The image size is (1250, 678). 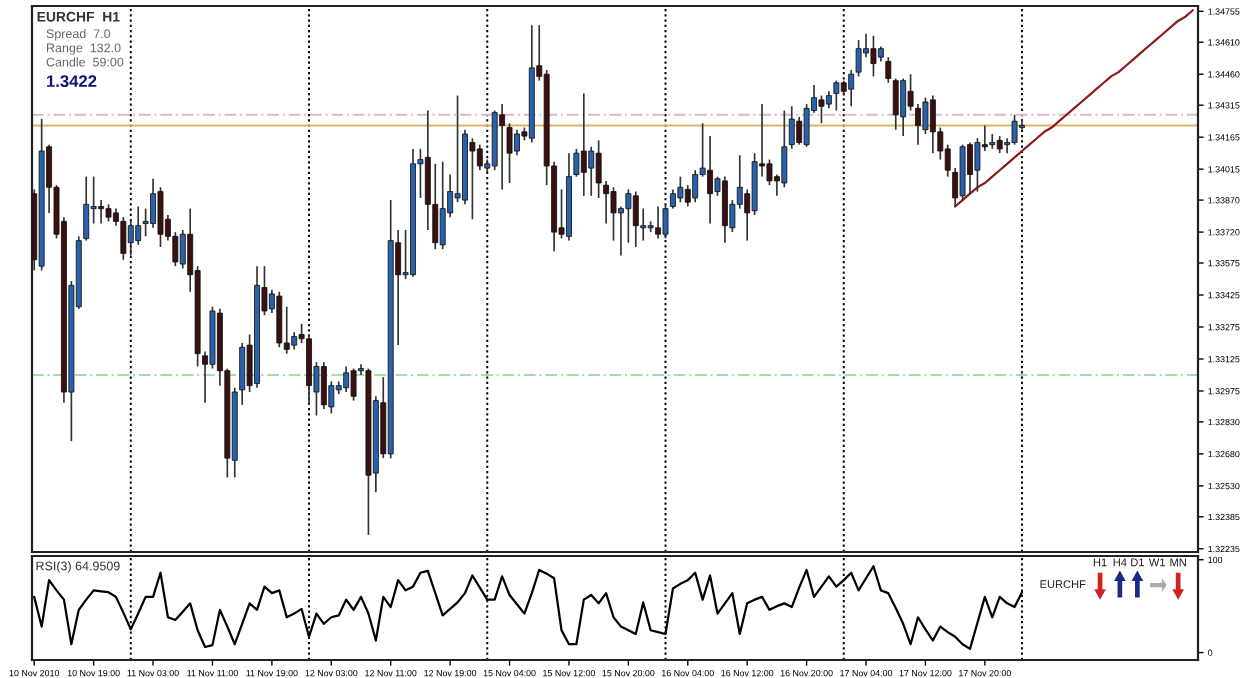 What do you see at coordinates (1074, 108) in the screenshot?
I see `line-series` at bounding box center [1074, 108].